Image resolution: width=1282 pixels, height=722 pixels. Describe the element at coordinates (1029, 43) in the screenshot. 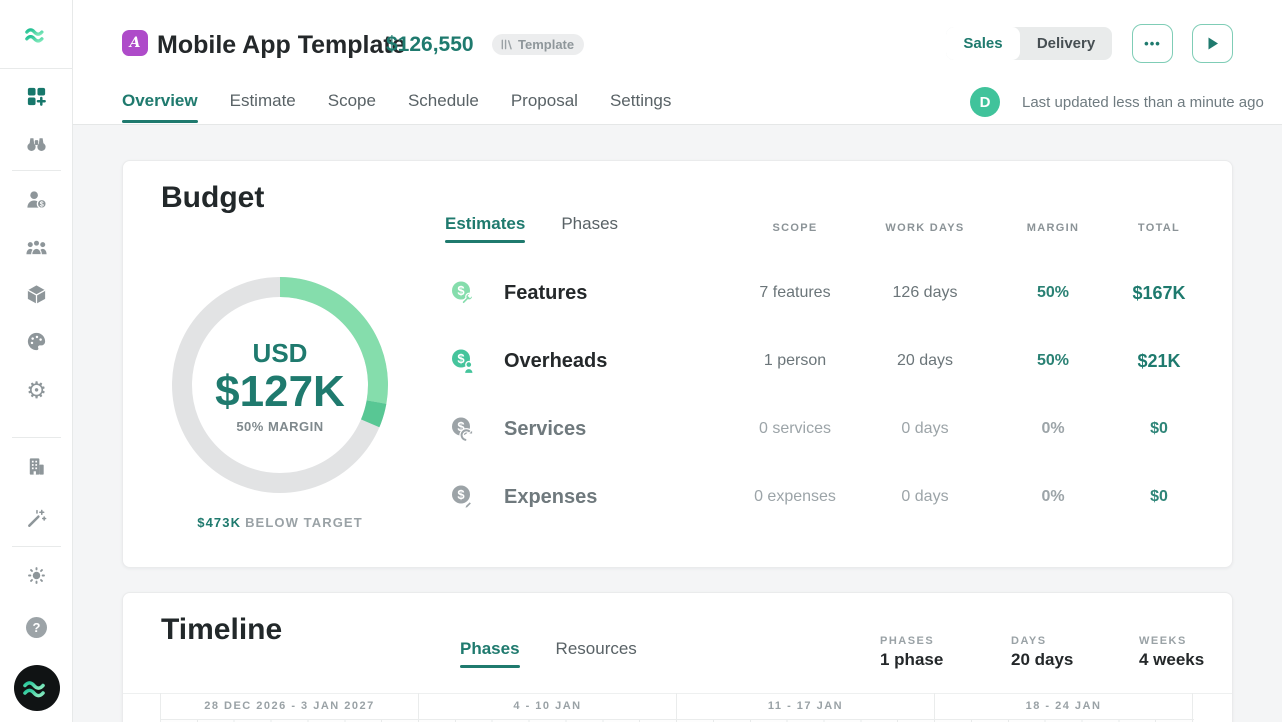

I see `mode-toggle: Sales Delivery` at that location.